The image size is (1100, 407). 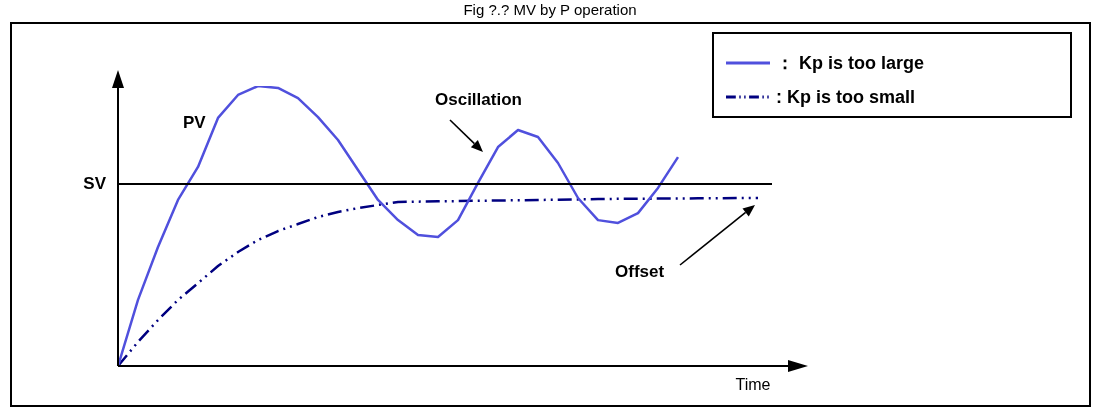 What do you see at coordinates (195, 122) in the screenshot?
I see `annotation: PV` at bounding box center [195, 122].